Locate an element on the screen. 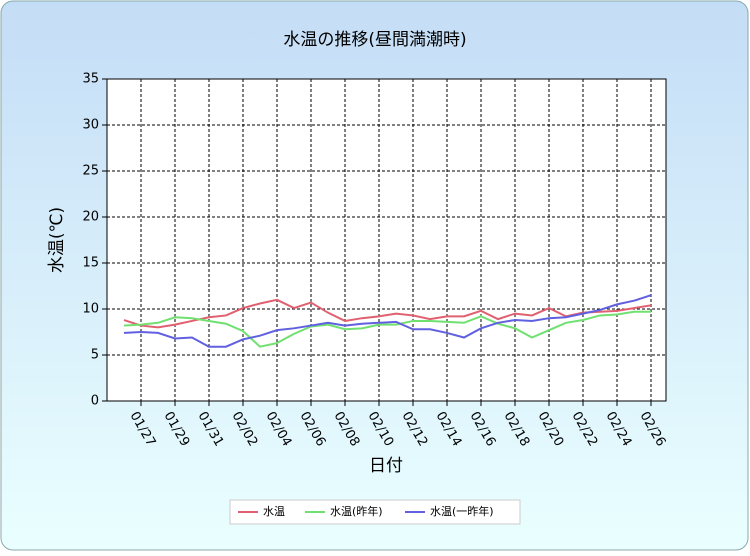 The image size is (750, 556). y-tick-label: 15 is located at coordinates (90, 263).